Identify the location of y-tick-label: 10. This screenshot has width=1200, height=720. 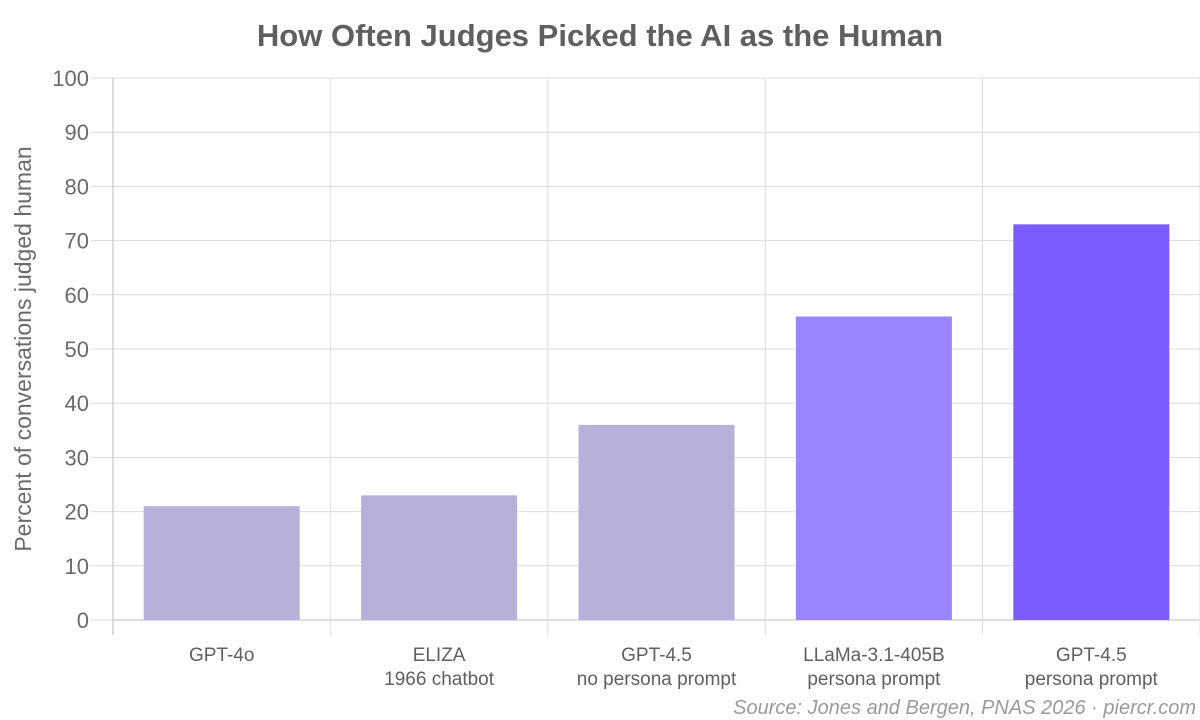
(77, 566).